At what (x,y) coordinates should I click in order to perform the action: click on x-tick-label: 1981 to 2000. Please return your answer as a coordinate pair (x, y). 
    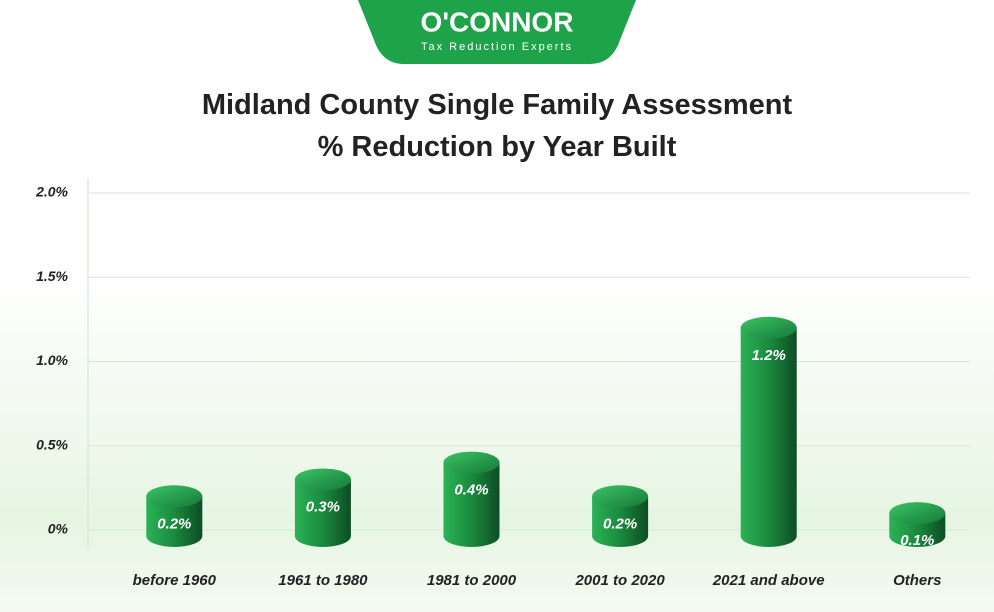
    Looking at the image, I should click on (472, 580).